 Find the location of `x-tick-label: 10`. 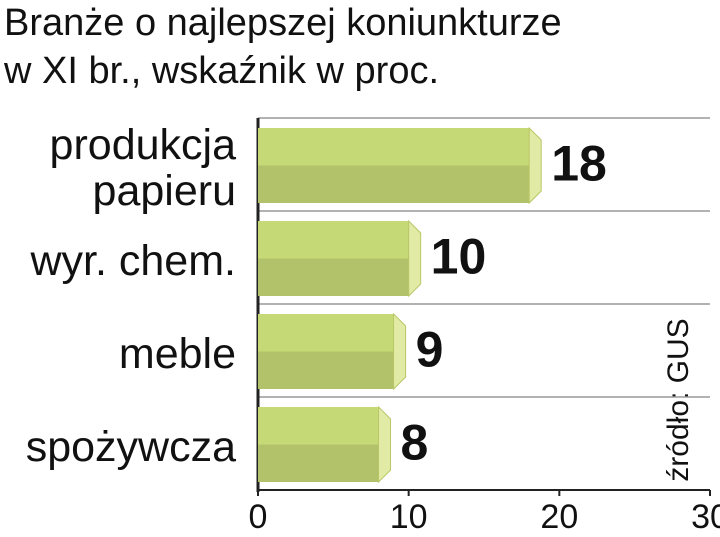

x-tick-label: 10 is located at coordinates (409, 517).